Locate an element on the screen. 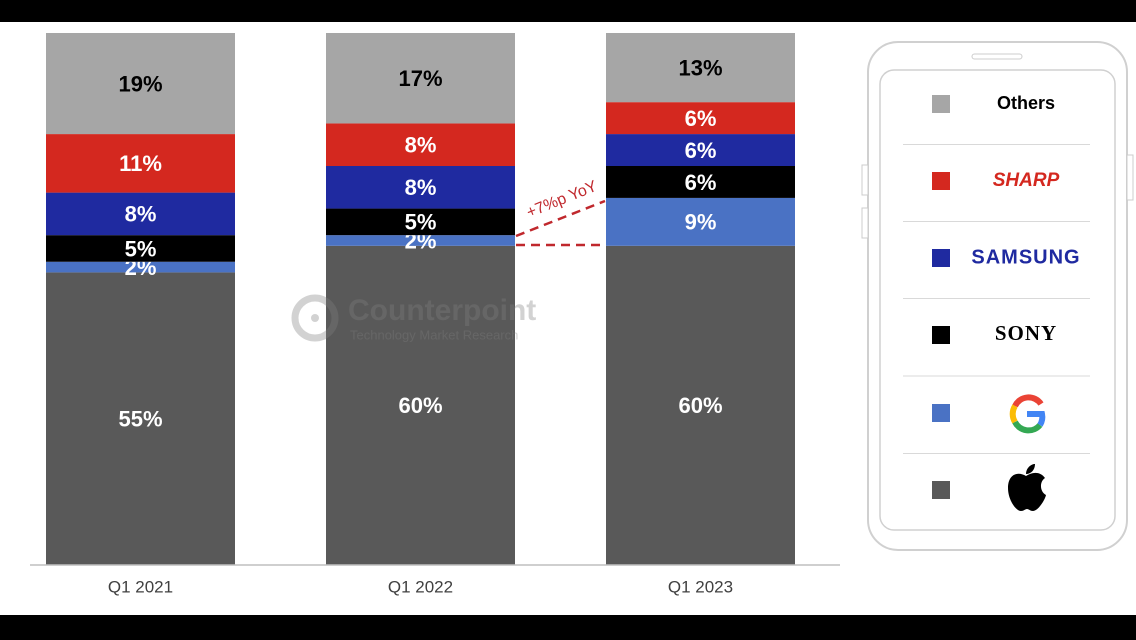  logo-body is located at coordinates (1027, 491).